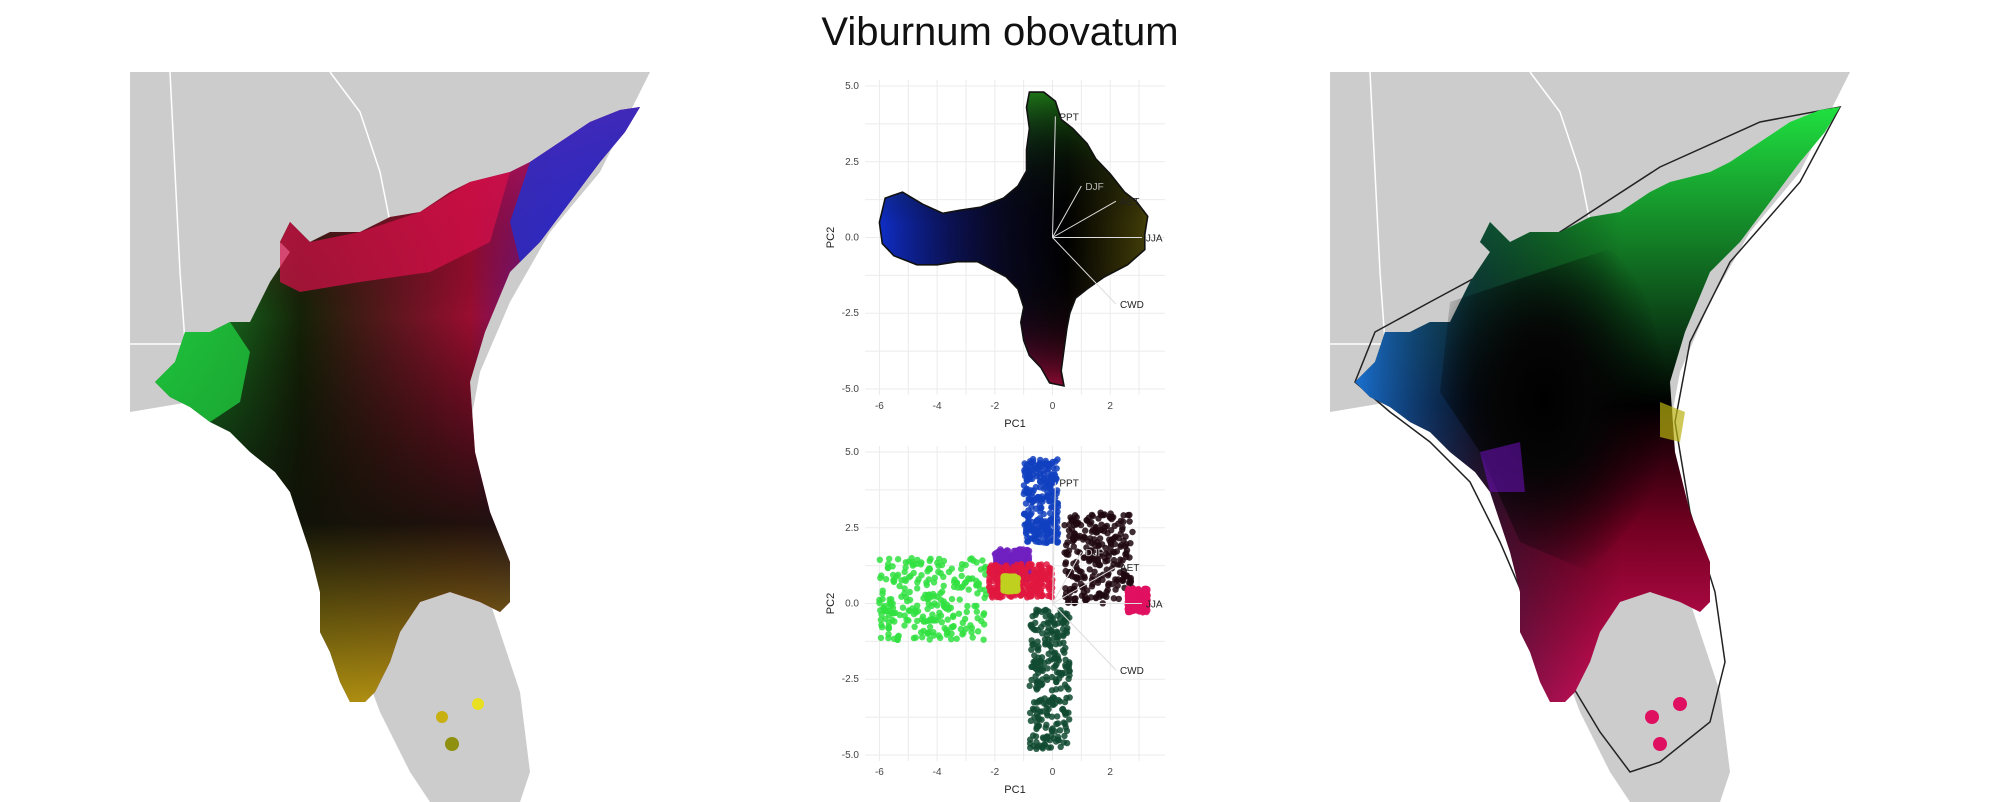 This screenshot has width=2000, height=802. Describe the element at coordinates (879, 406) in the screenshot. I see `x-tick-label: -6` at that location.